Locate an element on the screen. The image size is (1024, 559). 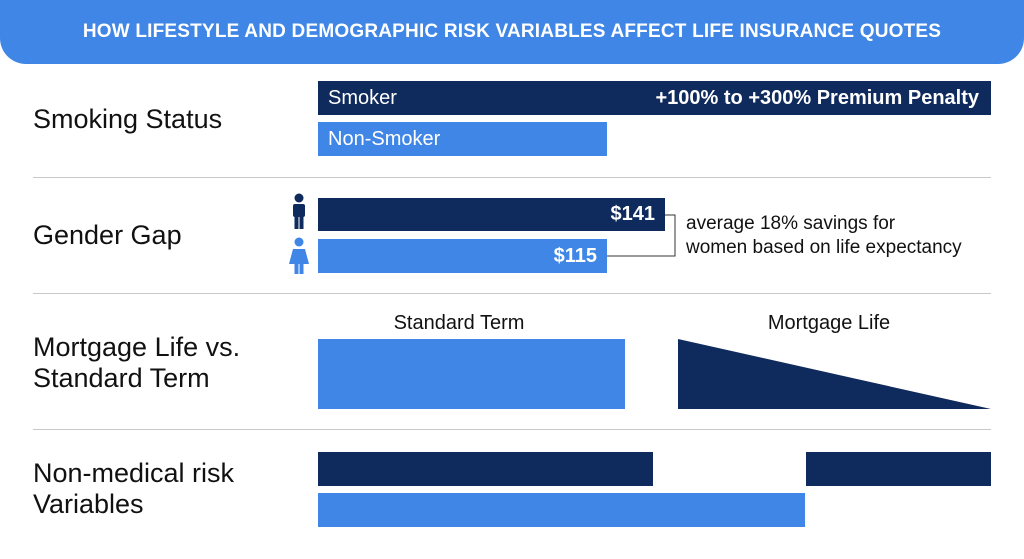
smoker-bar-label: Smoker is located at coordinates (362, 98).